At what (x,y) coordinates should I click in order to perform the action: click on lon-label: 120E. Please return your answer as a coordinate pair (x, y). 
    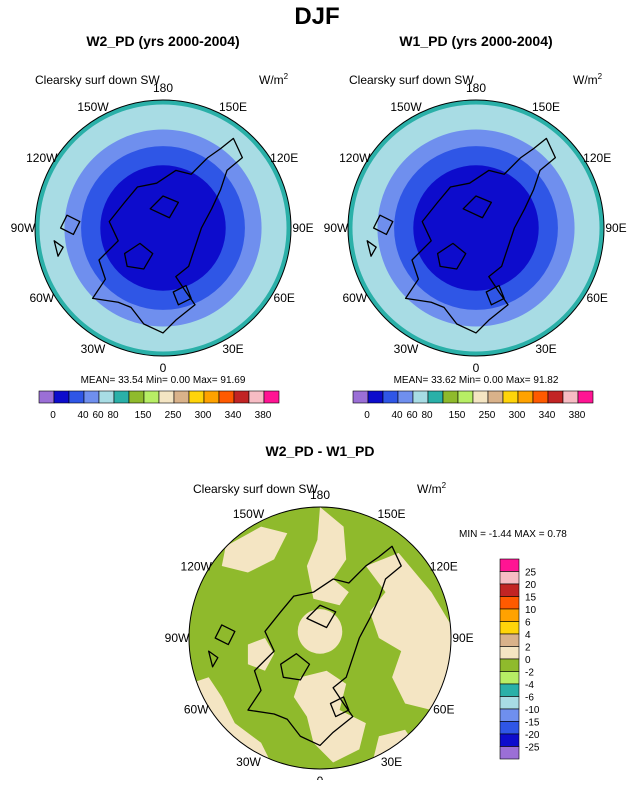
    Looking at the image, I should click on (444, 567).